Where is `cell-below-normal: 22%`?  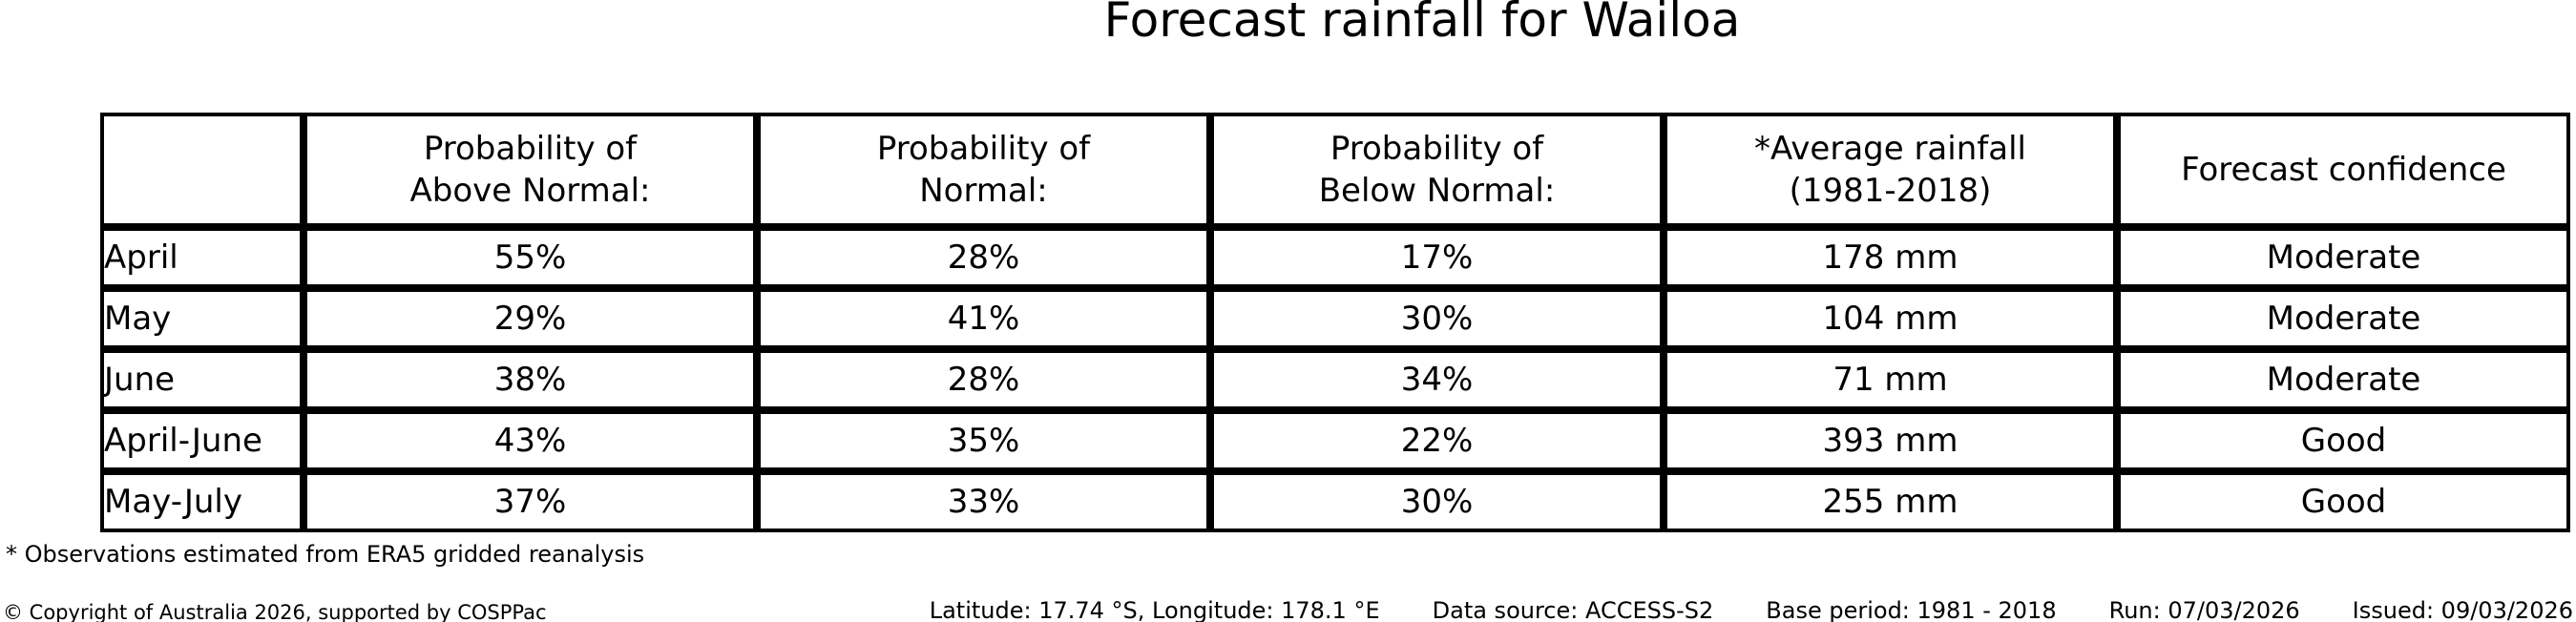 cell-below-normal: 22% is located at coordinates (1437, 440).